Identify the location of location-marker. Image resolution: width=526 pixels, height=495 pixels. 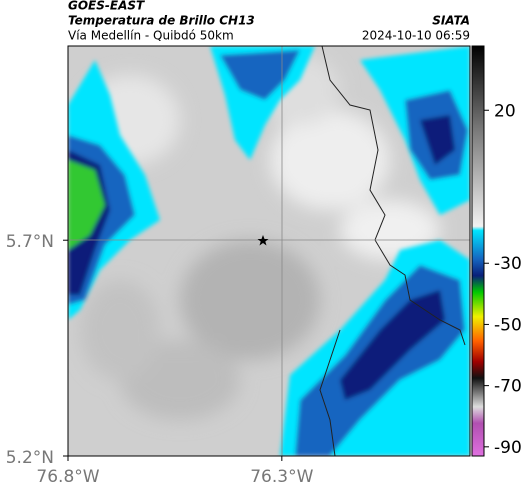
(263, 240).